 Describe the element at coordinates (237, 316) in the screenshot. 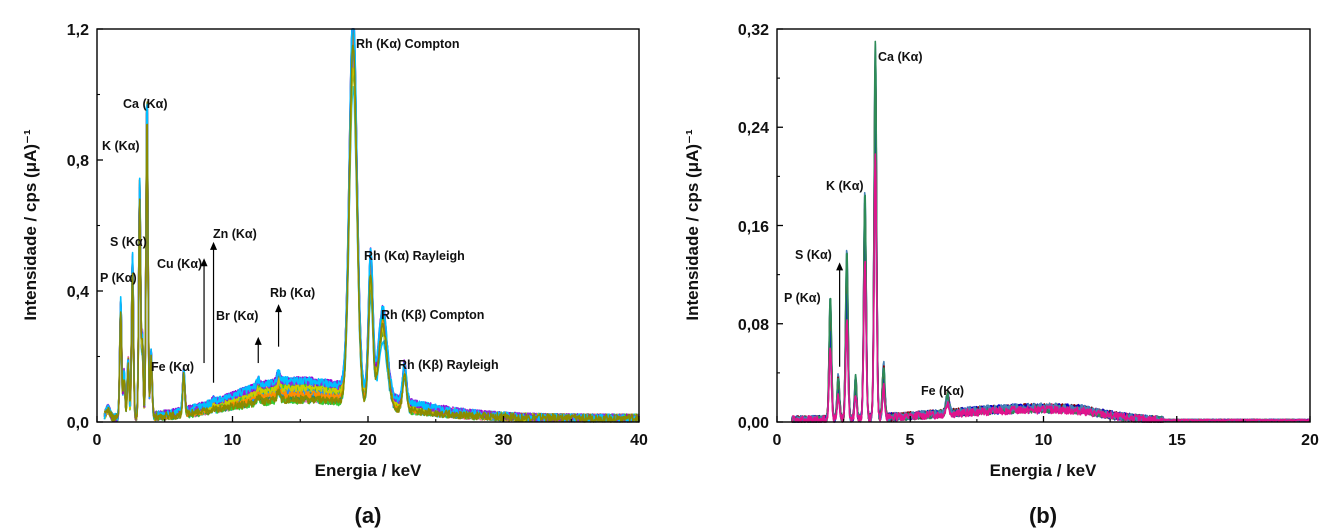

I see `peak-annotation: Br (Kα)` at that location.